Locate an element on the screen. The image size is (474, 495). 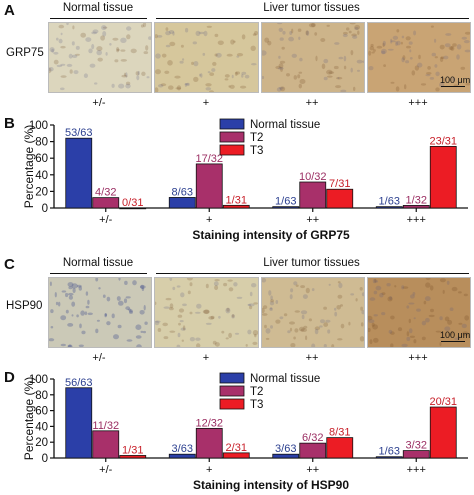
intensity-label-a-0: +/- is located at coordinates (99, 103).